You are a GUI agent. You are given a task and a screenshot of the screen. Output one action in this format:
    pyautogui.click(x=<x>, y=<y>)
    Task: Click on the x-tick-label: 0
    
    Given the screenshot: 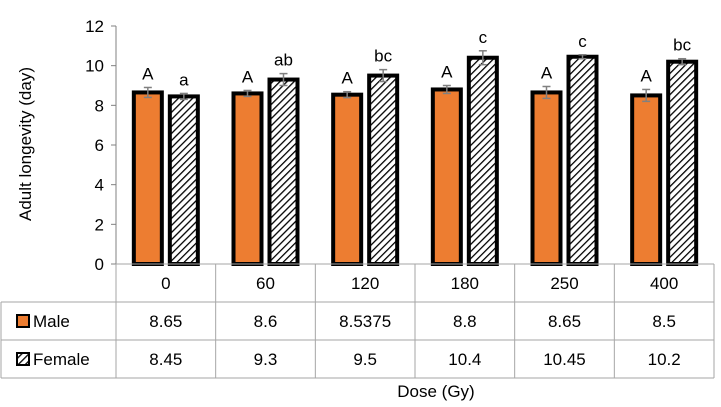 What is the action you would take?
    pyautogui.click(x=165, y=283)
    